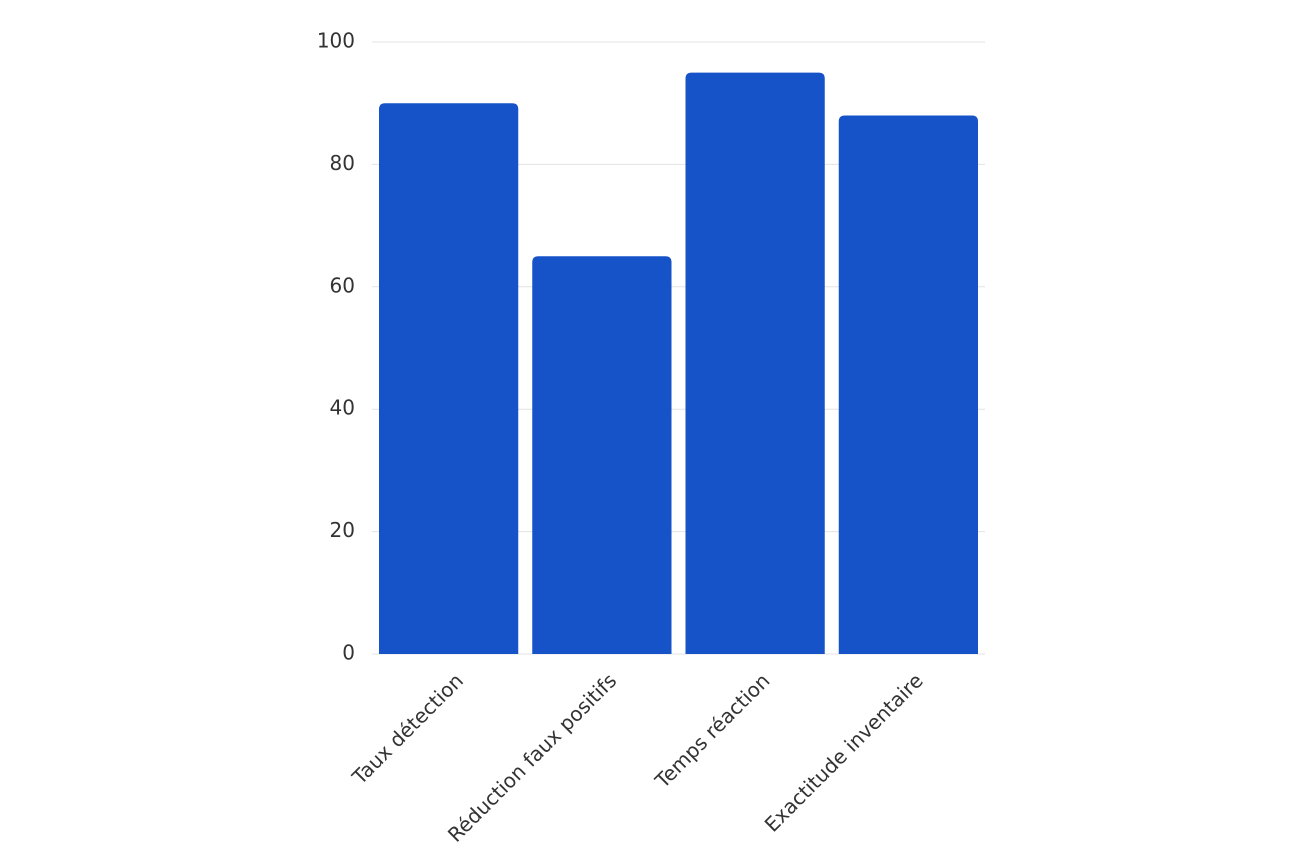 This screenshot has height=867, width=1300. Describe the element at coordinates (844, 752) in the screenshot. I see `x-tick-label: Exactitude inventaire` at that location.